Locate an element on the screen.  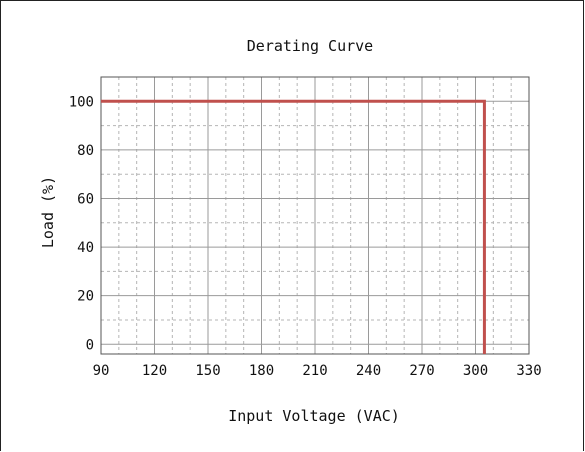
y-tick-label: 60 is located at coordinates (85, 199).